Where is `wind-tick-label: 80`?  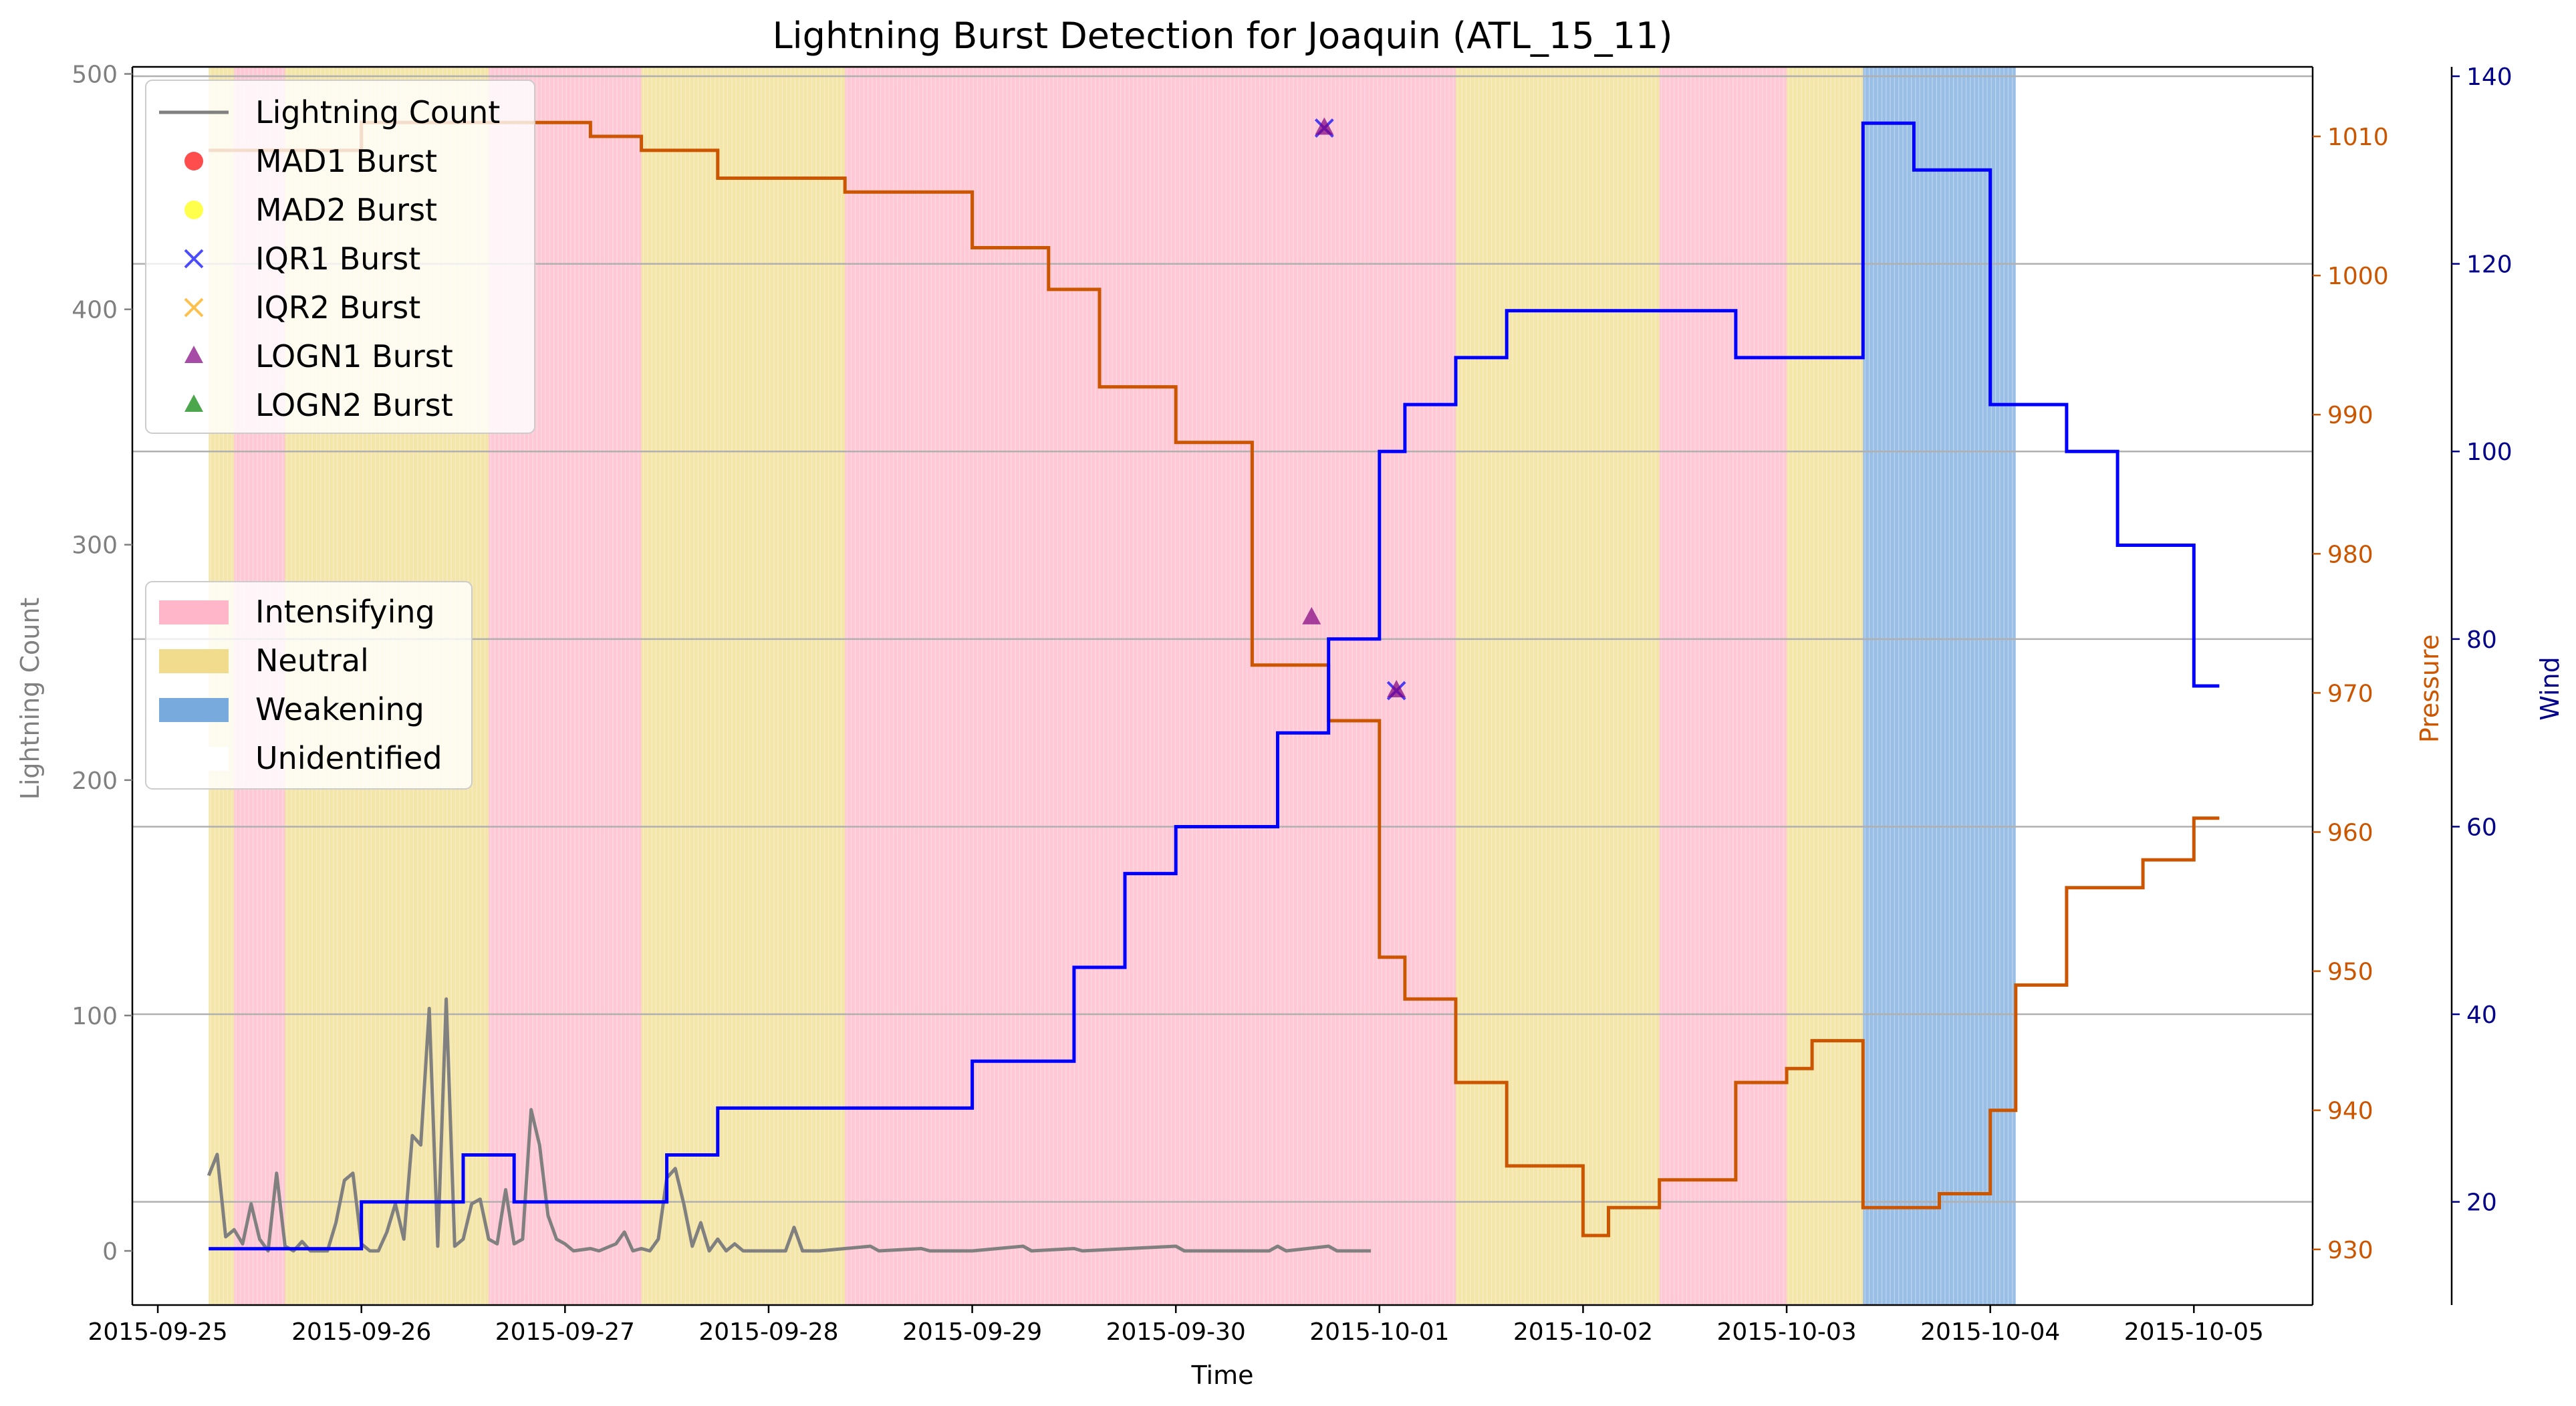
wind-tick-label: 80 is located at coordinates (2481, 640).